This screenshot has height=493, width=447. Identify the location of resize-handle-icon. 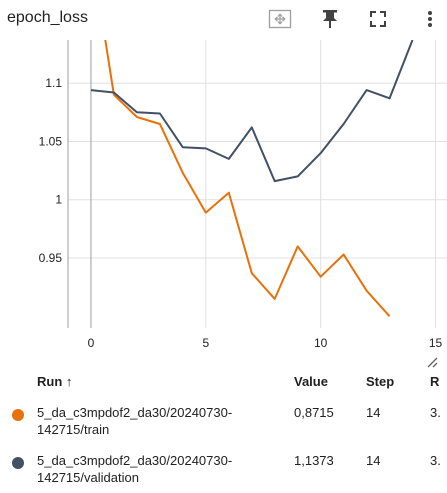
(432, 362).